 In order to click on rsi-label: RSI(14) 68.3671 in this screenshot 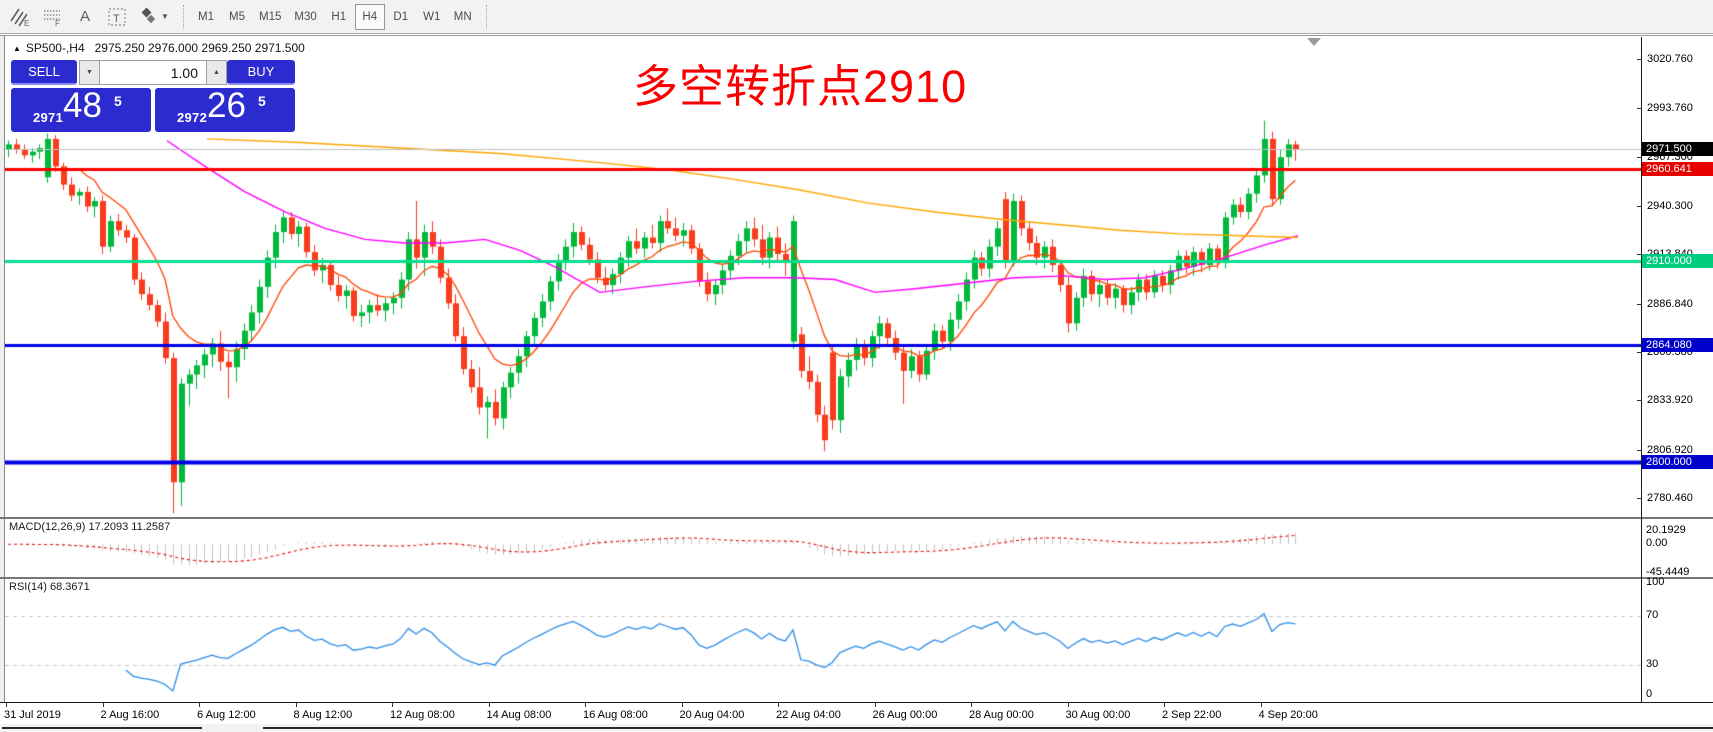, I will do `click(49, 587)`.